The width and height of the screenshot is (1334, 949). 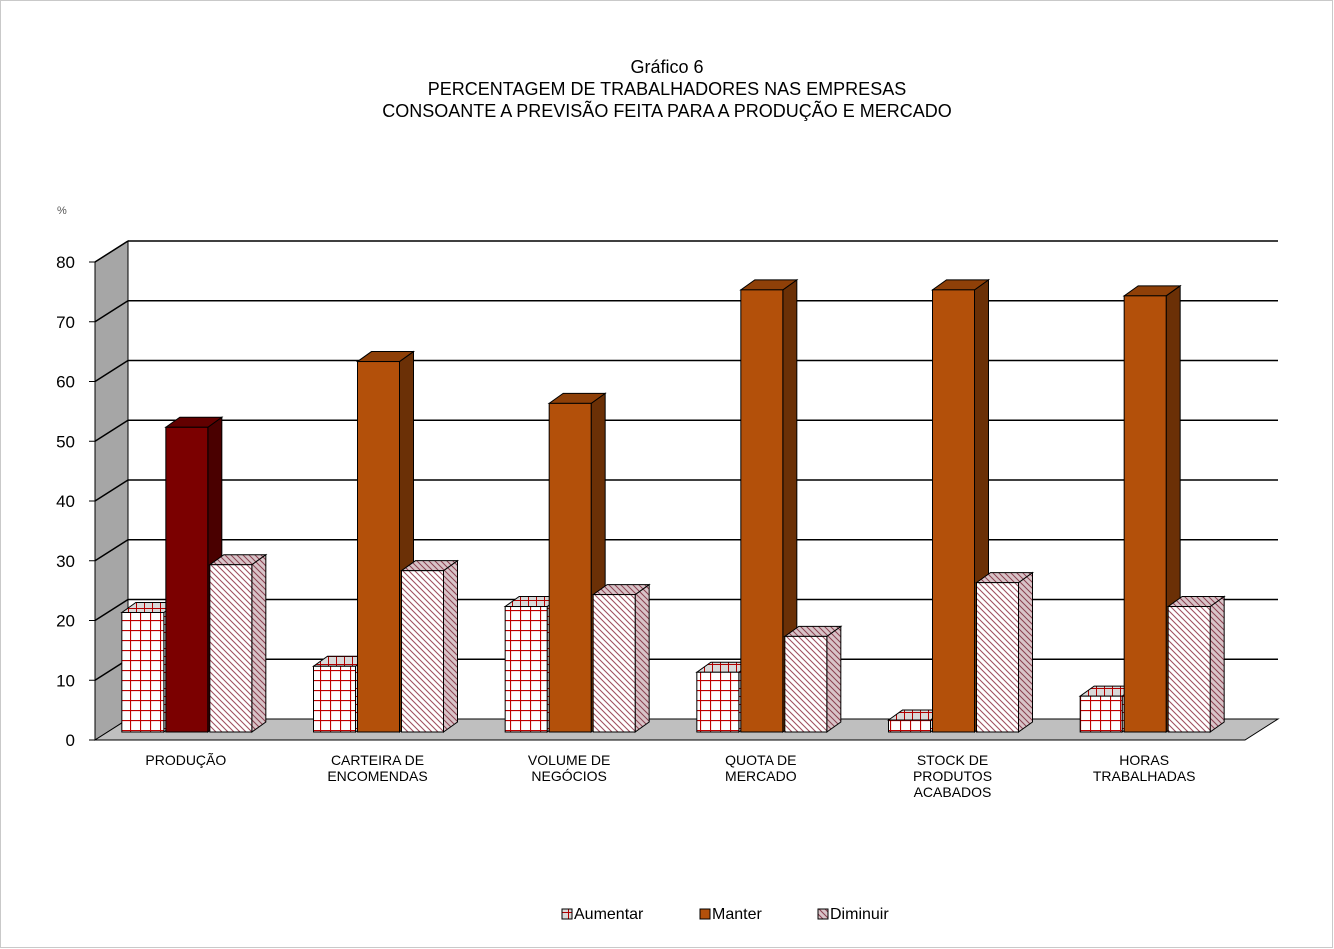 I want to click on category-label: CARTEIRA DE, so click(x=377, y=760).